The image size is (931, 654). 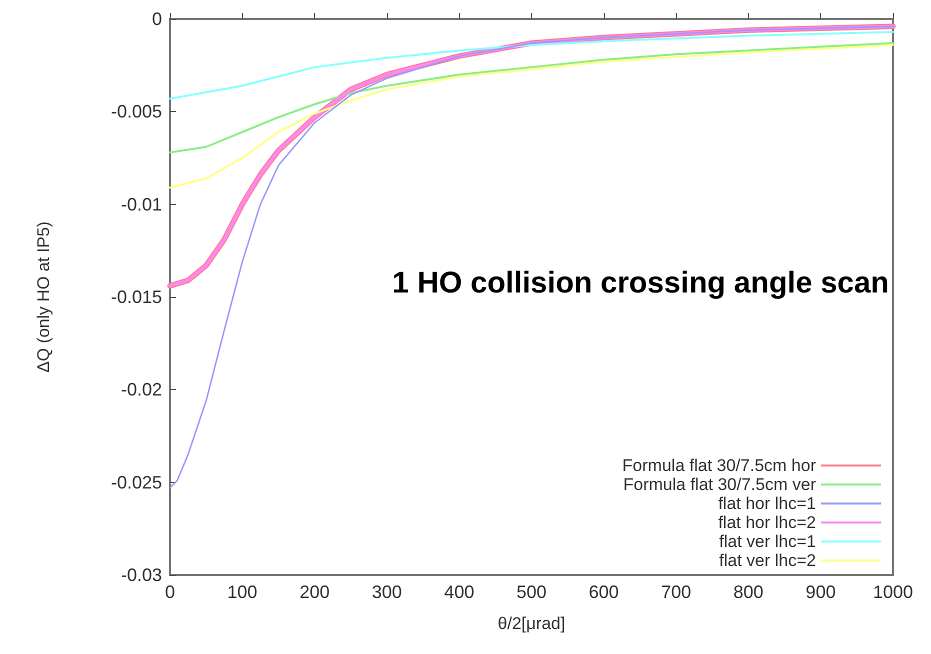 I want to click on x-tick-label: 700, so click(x=676, y=592).